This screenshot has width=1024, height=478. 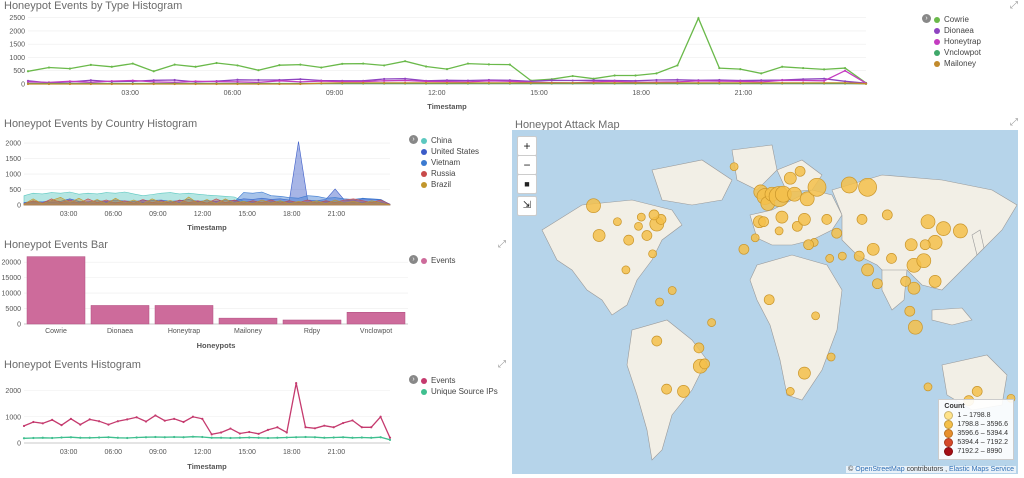 I want to click on legend-item-dionaea: Dionaea, so click(x=957, y=30).